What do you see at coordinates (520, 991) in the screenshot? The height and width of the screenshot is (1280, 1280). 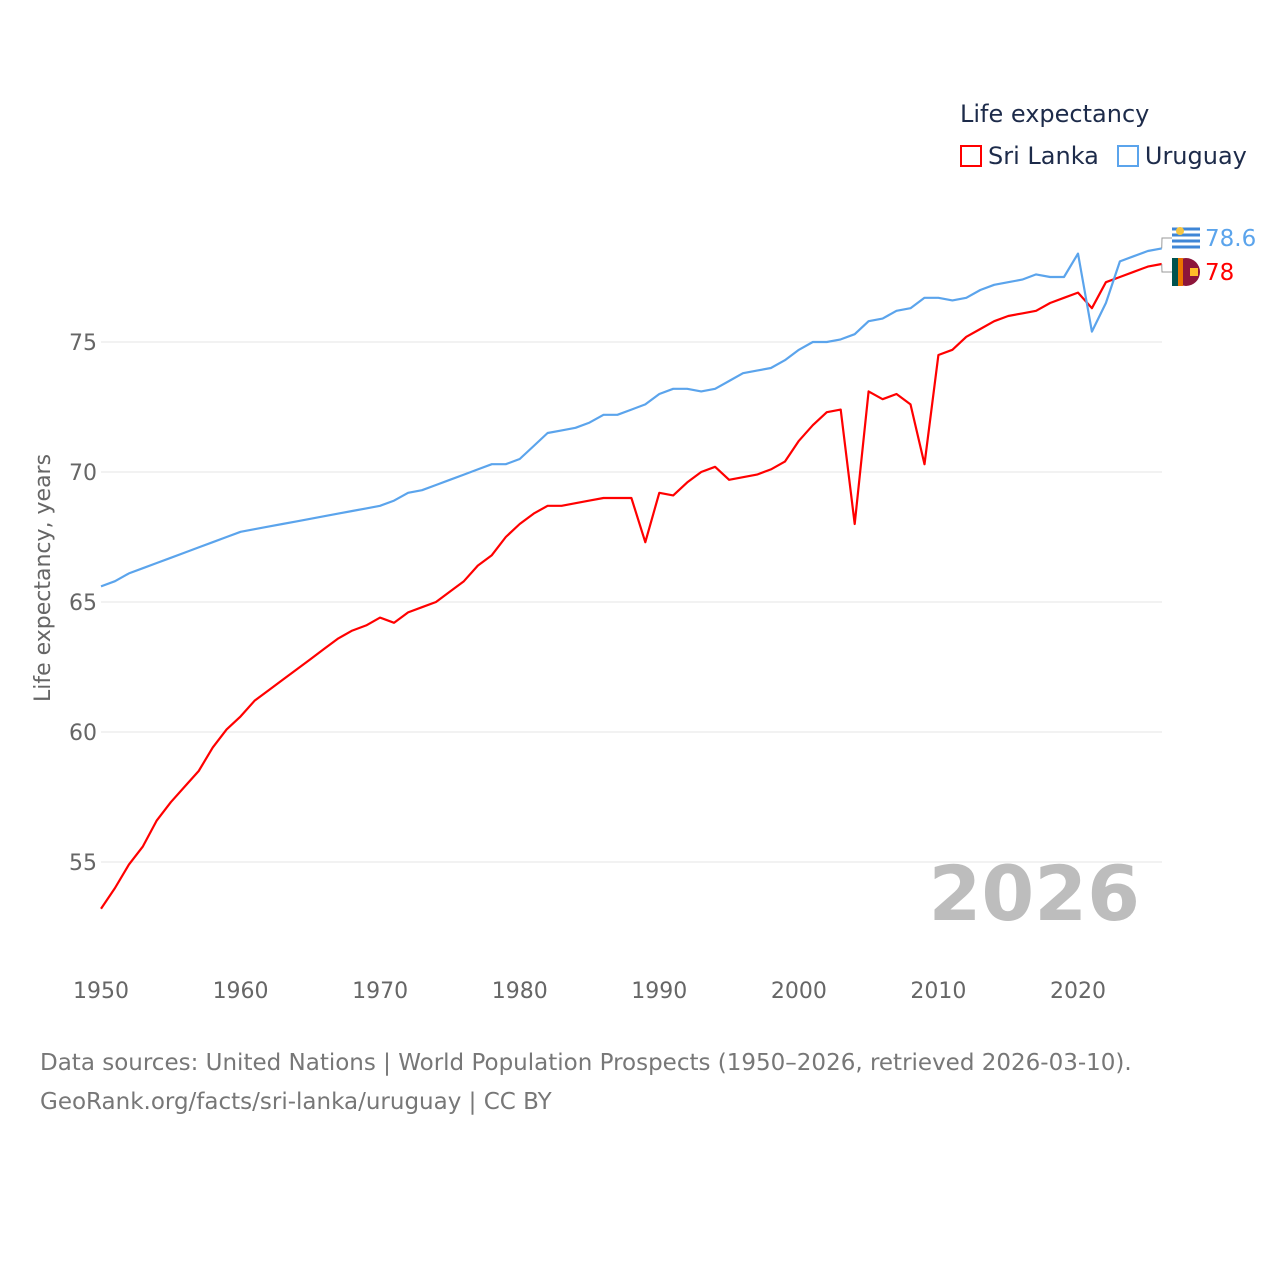 I see `x-tick-label: 1980` at bounding box center [520, 991].